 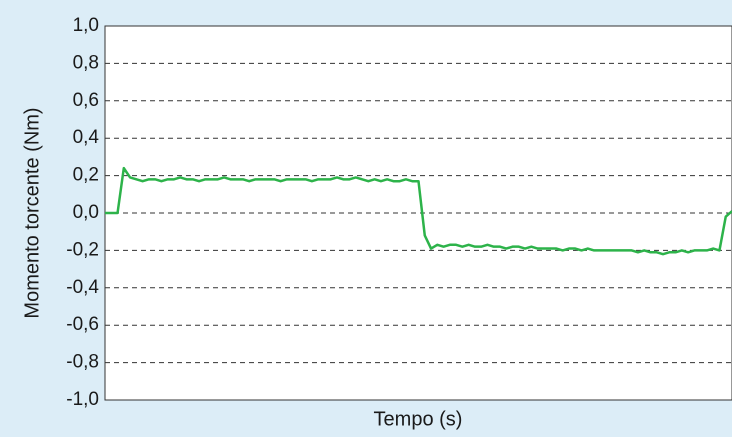 I want to click on y-tick-label: 0,4, so click(x=86, y=137).